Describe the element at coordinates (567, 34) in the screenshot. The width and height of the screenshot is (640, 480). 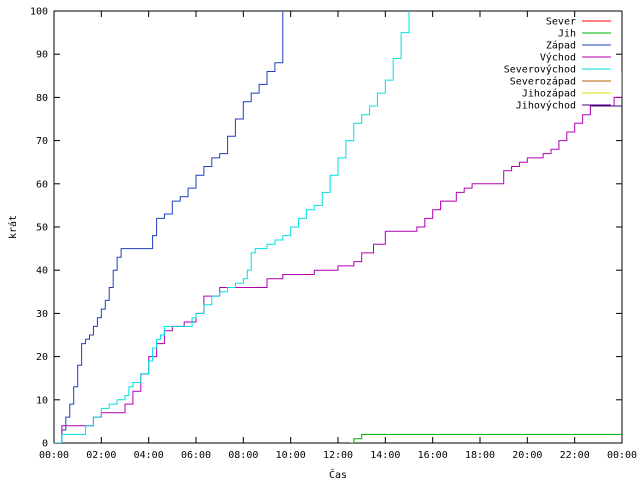
I see `legend-label: Jih` at that location.